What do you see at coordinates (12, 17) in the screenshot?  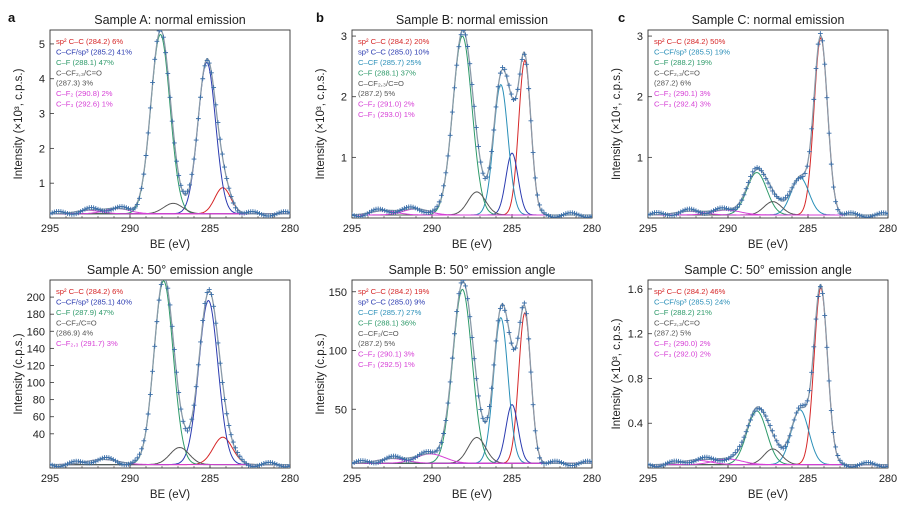 I see `panel-letter: a` at bounding box center [12, 17].